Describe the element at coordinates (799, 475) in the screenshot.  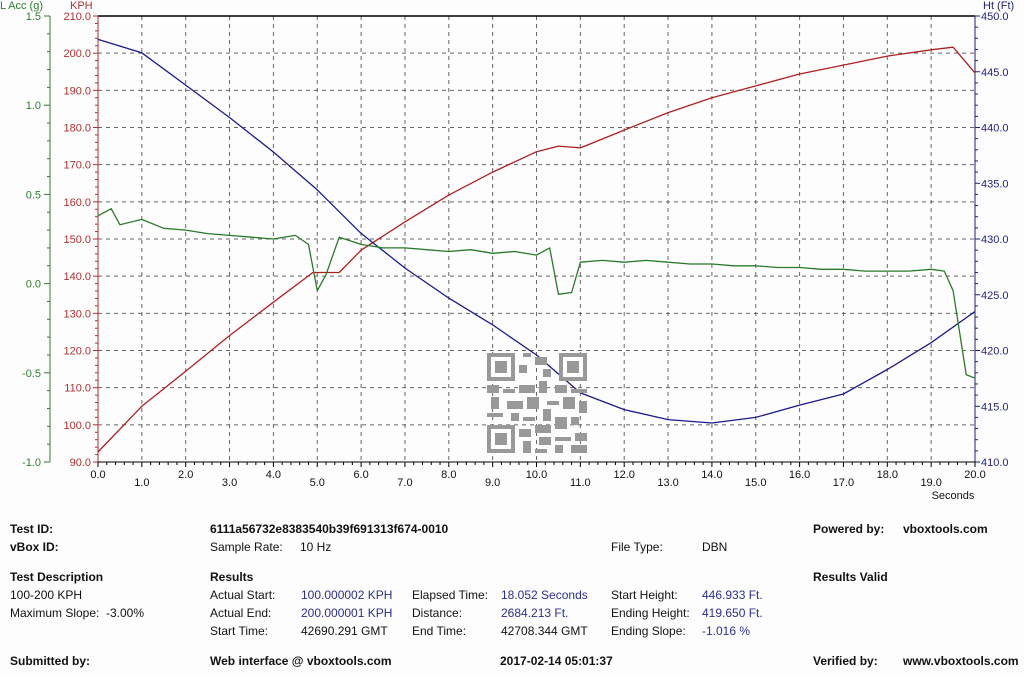
I see `x-tick-label: 16.0` at that location.